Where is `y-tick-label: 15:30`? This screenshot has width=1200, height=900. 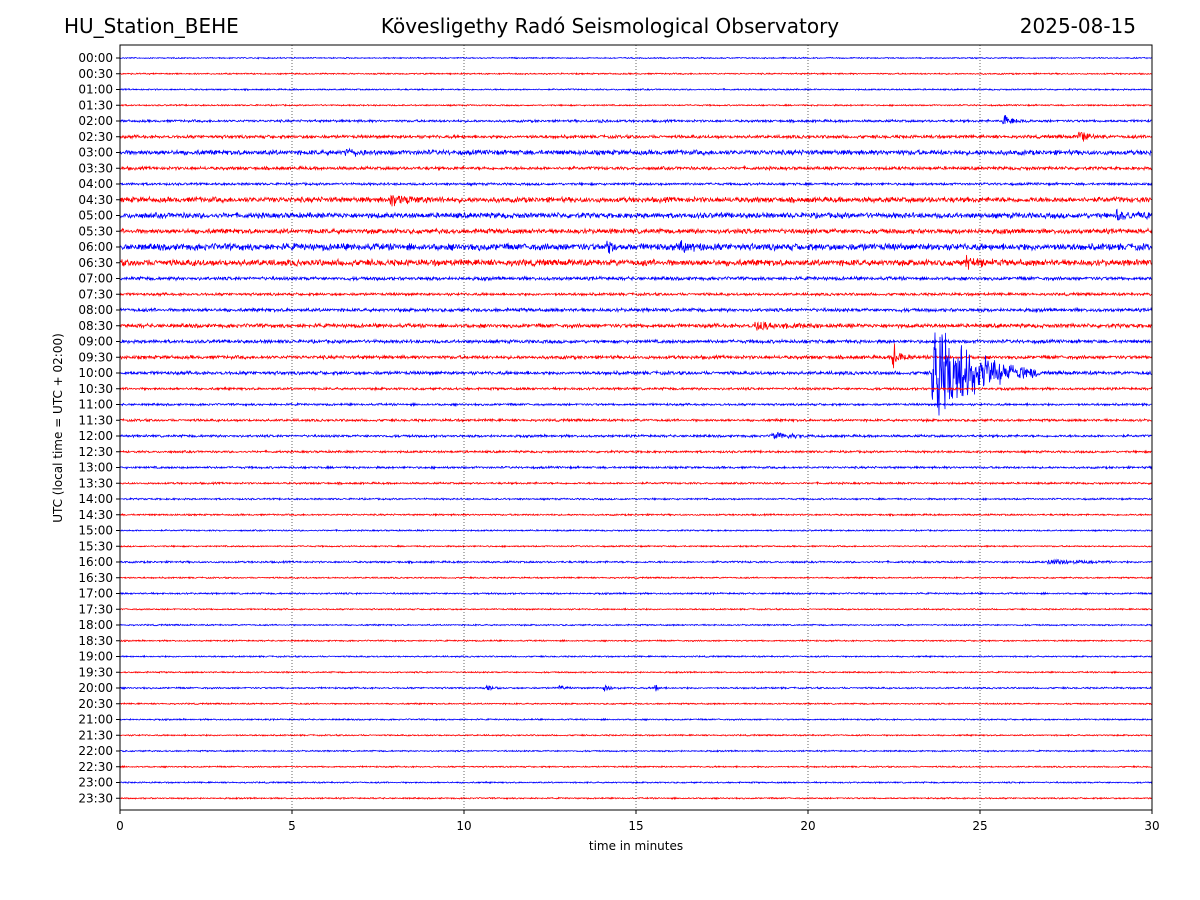 y-tick-label: 15:30 is located at coordinates (95, 546).